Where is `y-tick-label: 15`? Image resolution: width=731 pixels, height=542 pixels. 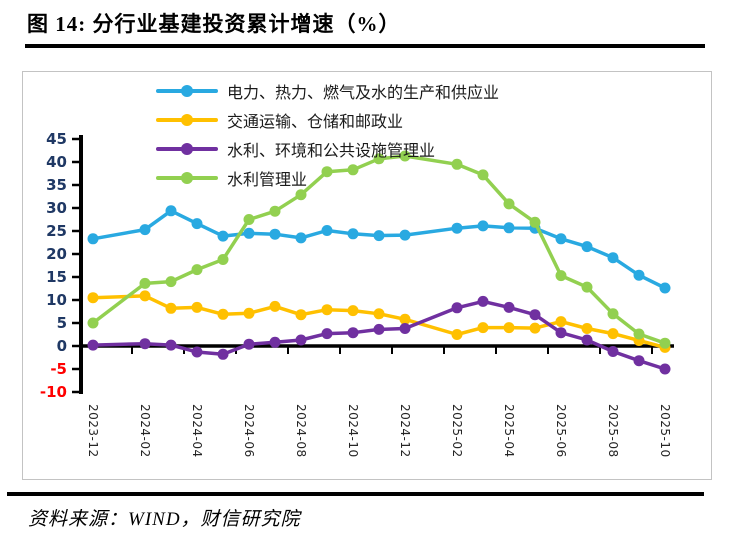
y-tick-label: 15 is located at coordinates (56, 277).